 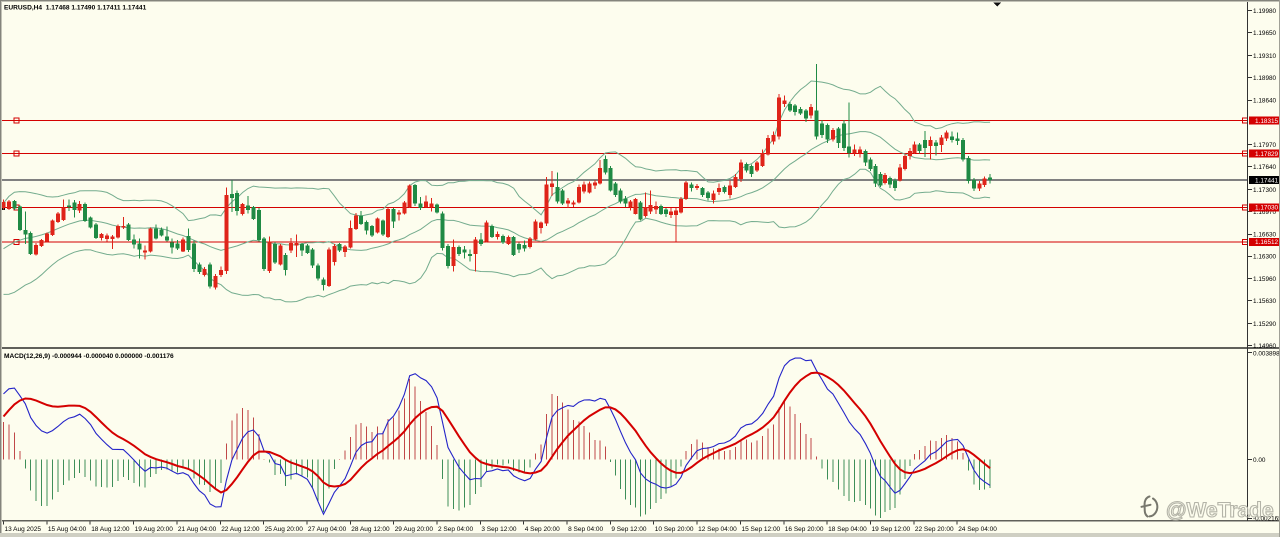 What do you see at coordinates (1265, 234) in the screenshot?
I see `svg-text: 1.16630` at bounding box center [1265, 234].